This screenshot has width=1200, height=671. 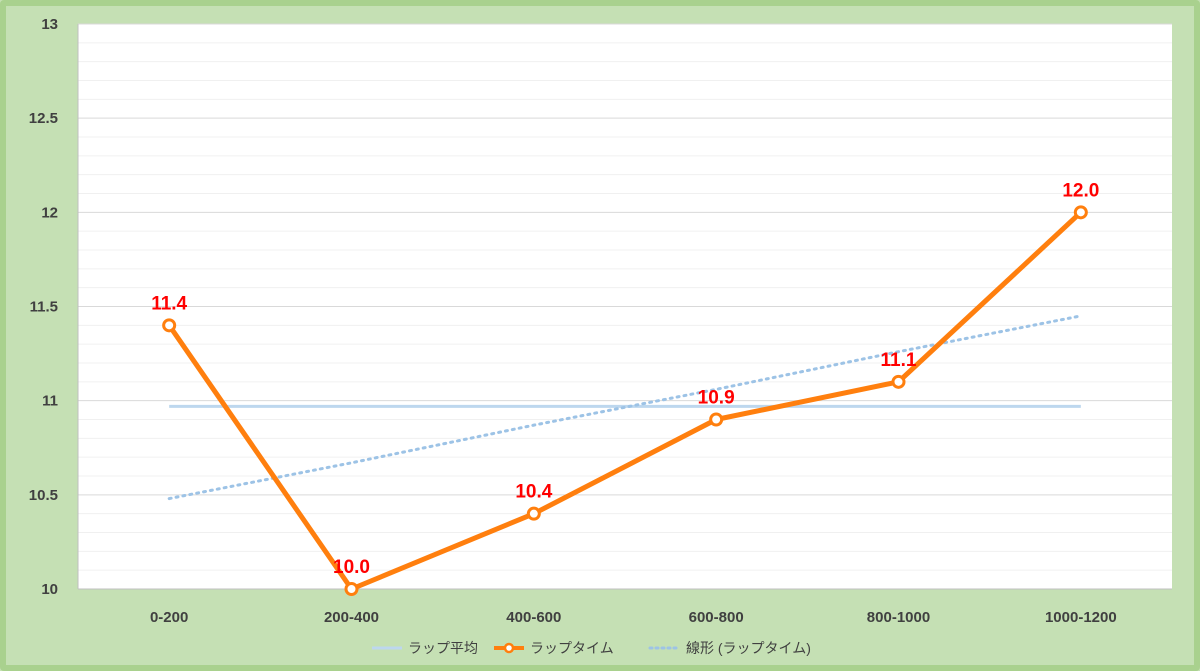 What do you see at coordinates (169, 303) in the screenshot?
I see `data-label: 11.4` at bounding box center [169, 303].